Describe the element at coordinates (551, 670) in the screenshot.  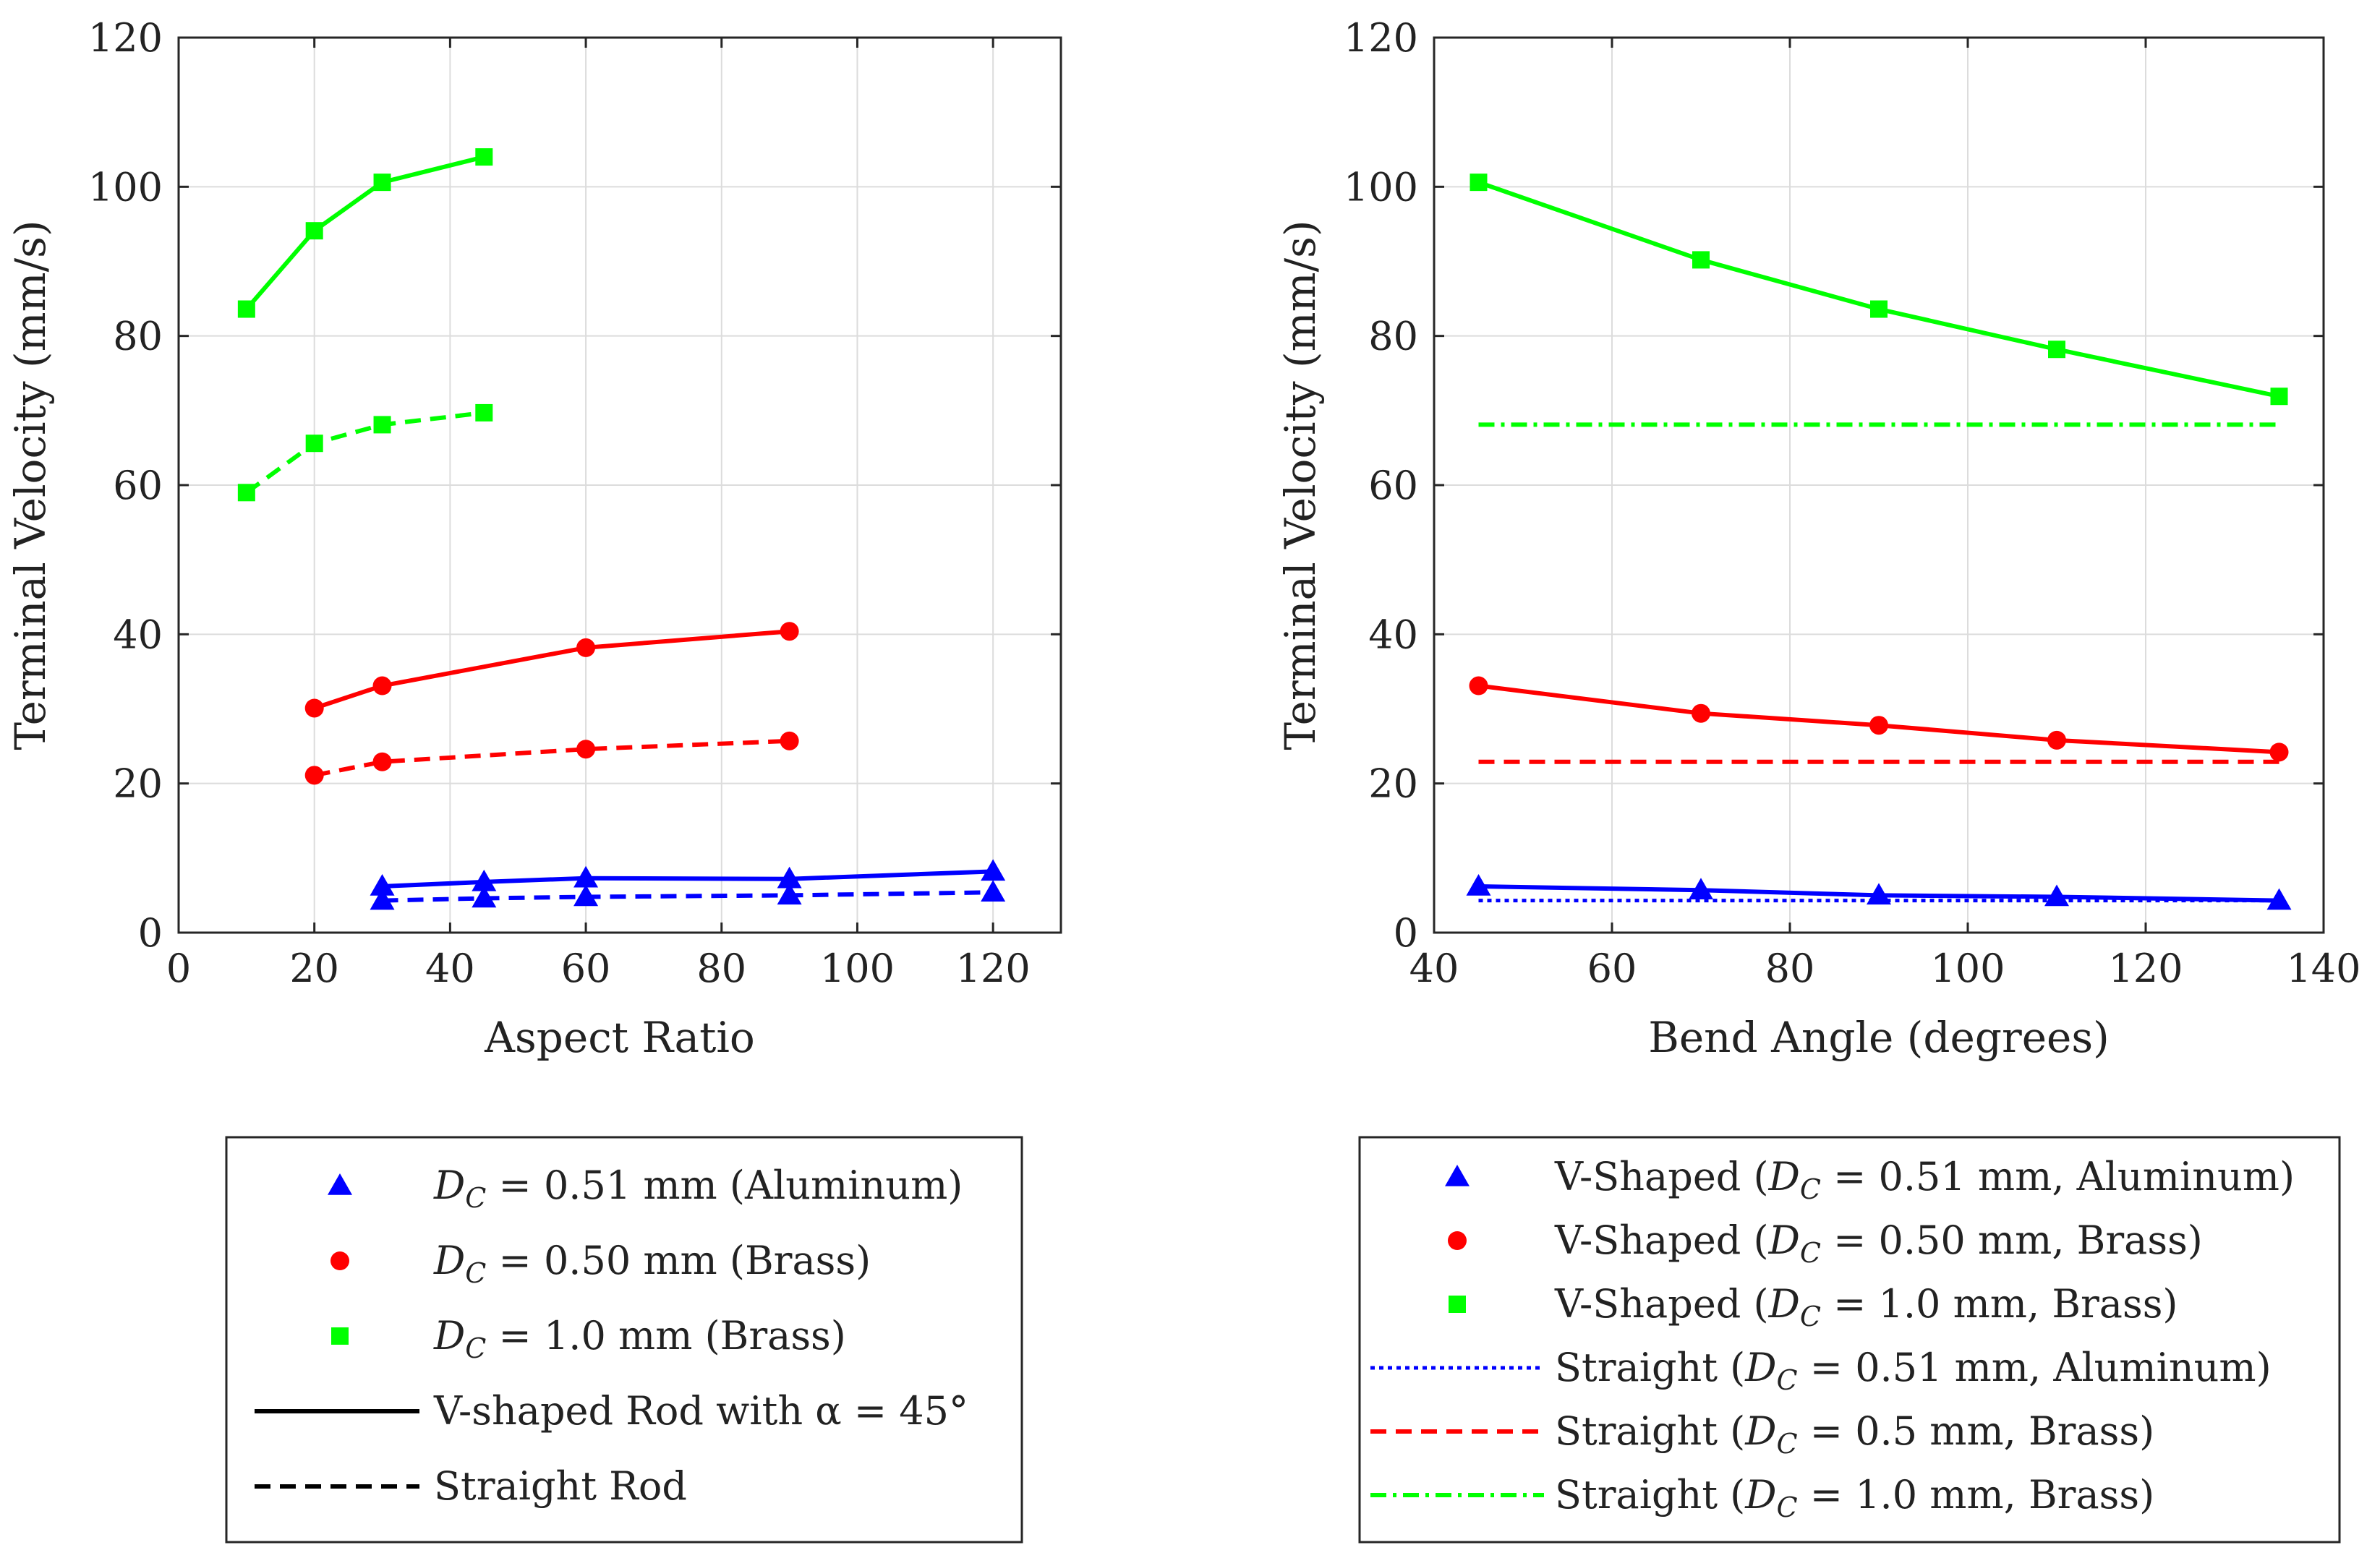
I see `series-line-b05_v` at that location.